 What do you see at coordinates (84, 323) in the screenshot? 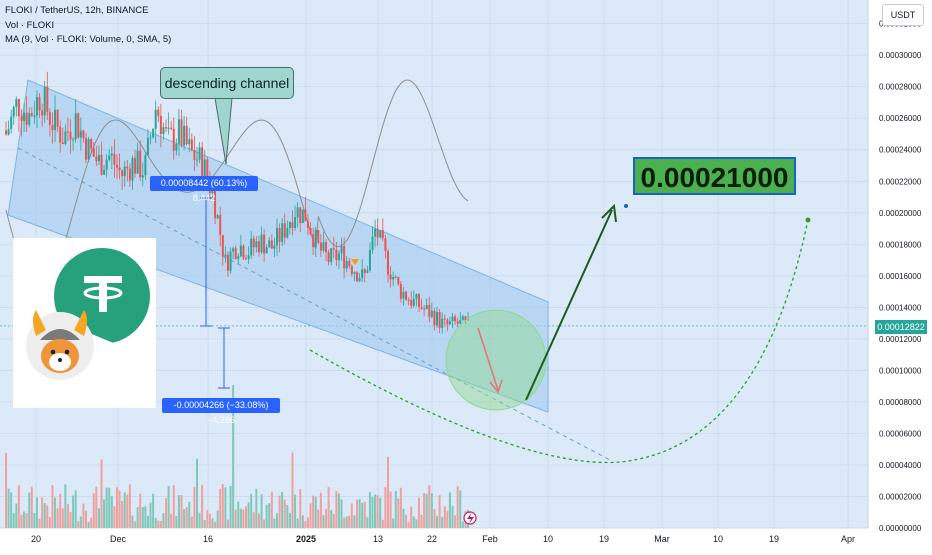
I see `logo-overlay` at bounding box center [84, 323].